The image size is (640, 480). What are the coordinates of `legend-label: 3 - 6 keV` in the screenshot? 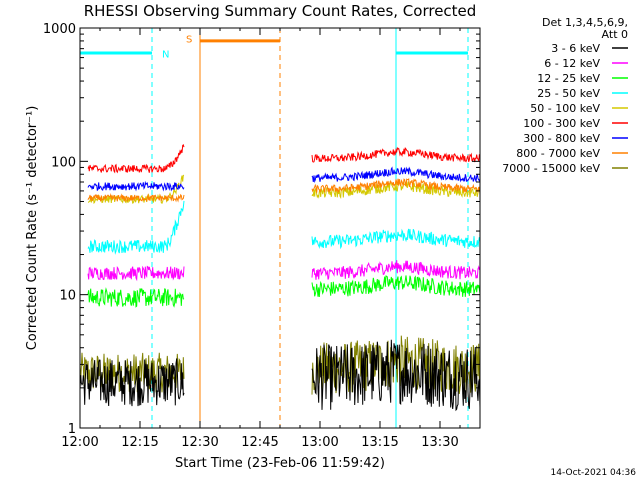 It's located at (575, 48).